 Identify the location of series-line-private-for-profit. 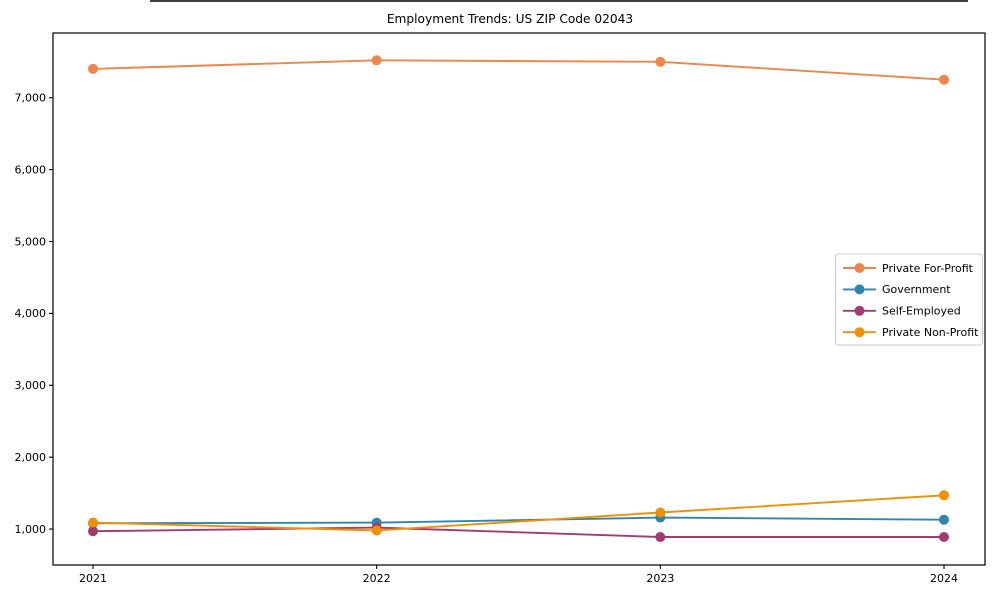
(518, 70).